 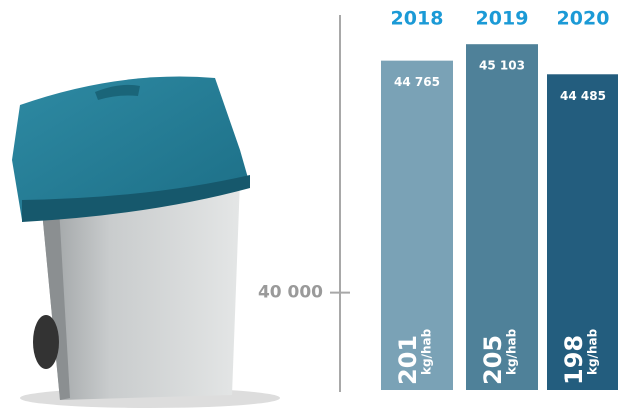 What do you see at coordinates (290, 293) in the screenshot?
I see `y-tick-label: 40 000` at bounding box center [290, 293].